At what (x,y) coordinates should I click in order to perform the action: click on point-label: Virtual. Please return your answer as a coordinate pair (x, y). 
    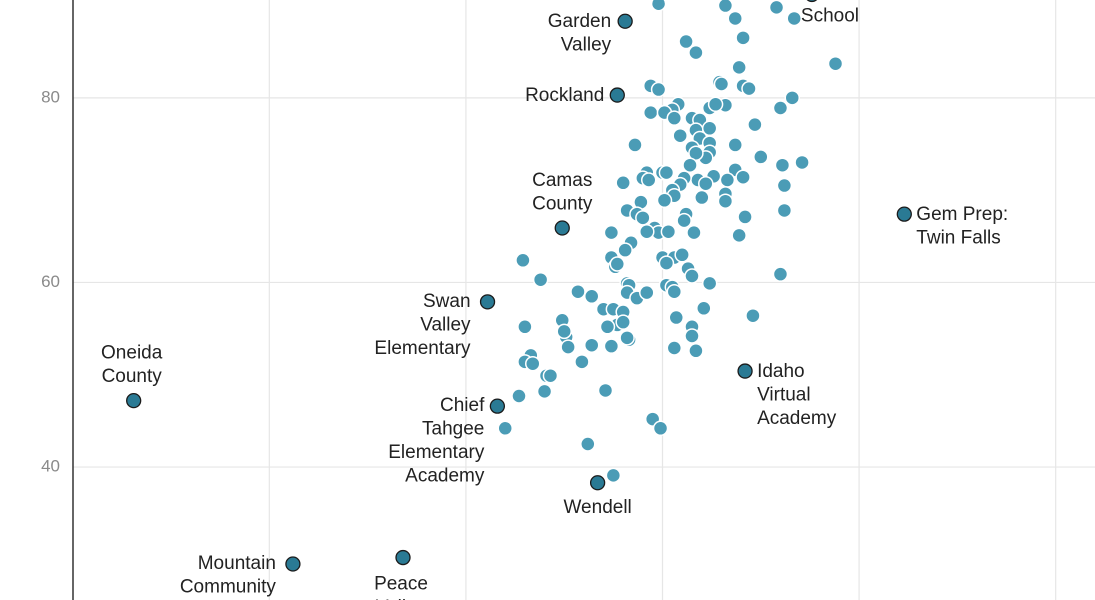
    Looking at the image, I should click on (784, 395).